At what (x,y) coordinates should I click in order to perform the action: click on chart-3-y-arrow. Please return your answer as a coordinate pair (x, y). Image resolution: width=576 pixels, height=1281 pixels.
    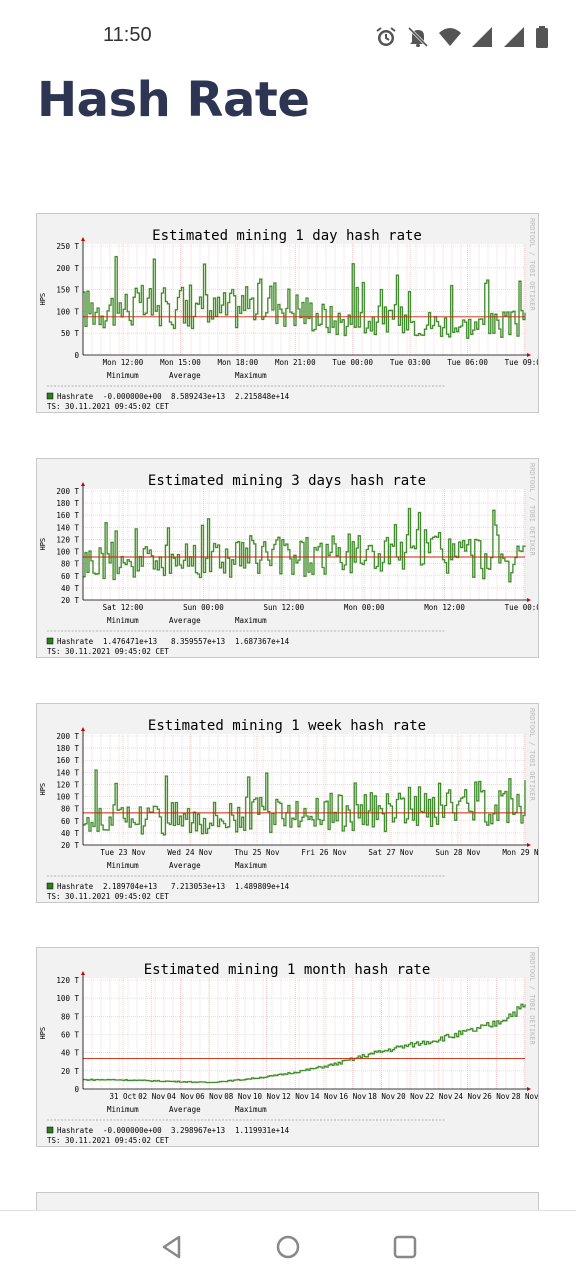
    Looking at the image, I should click on (83, 973).